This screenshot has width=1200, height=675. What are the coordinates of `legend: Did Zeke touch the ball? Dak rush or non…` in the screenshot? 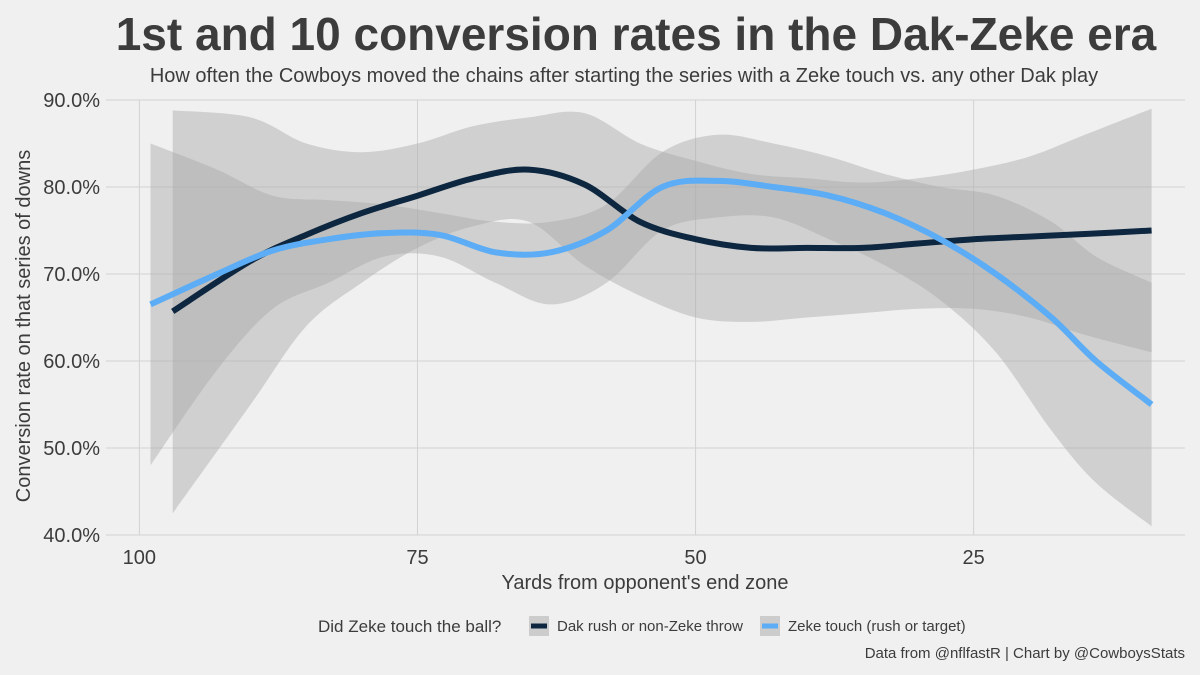 It's located at (642, 626).